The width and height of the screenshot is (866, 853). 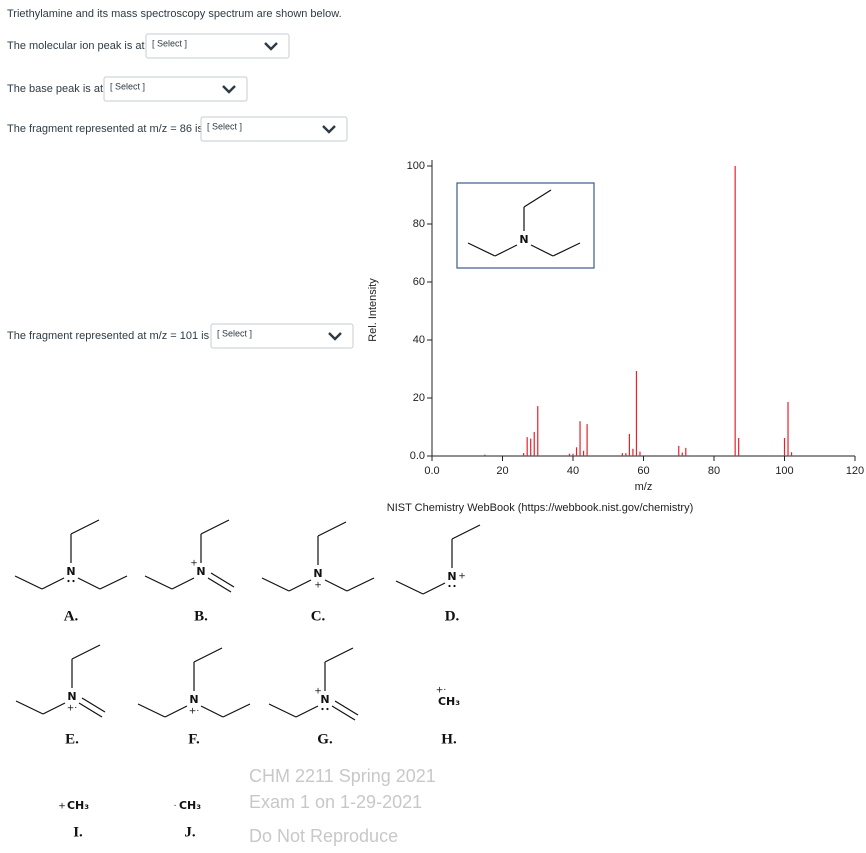 I want to click on inset-atom: N, so click(x=523, y=239).